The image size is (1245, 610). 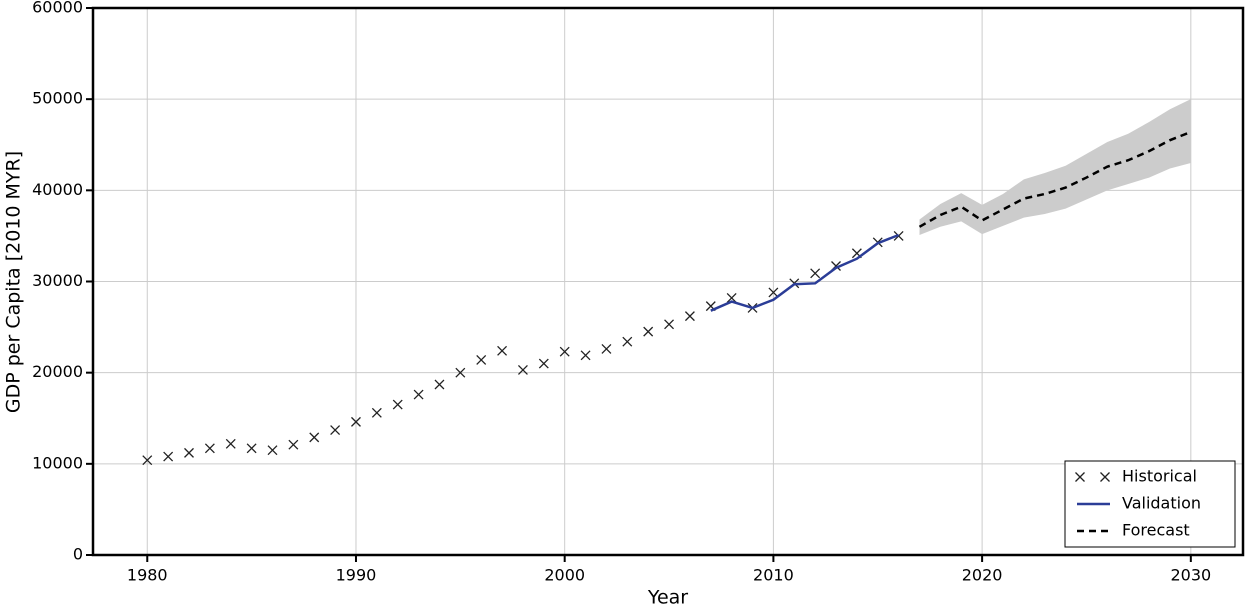 I want to click on y-tick-label: 50000, so click(x=57, y=98).